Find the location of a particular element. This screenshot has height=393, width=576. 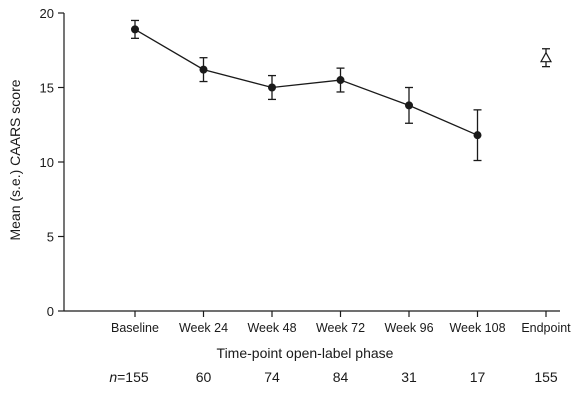

sample-size-value: 31 is located at coordinates (409, 377).